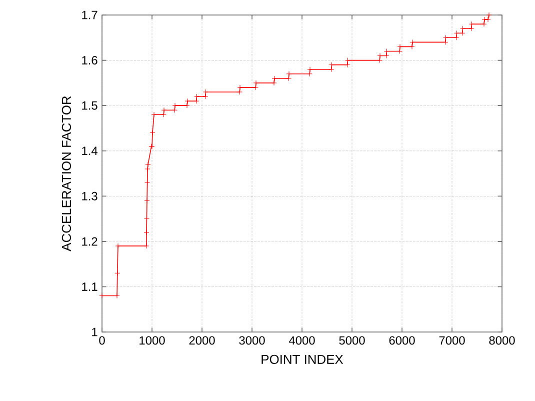 The image size is (535, 401). I want to click on y-tick-label: 1.2, so click(90, 241).